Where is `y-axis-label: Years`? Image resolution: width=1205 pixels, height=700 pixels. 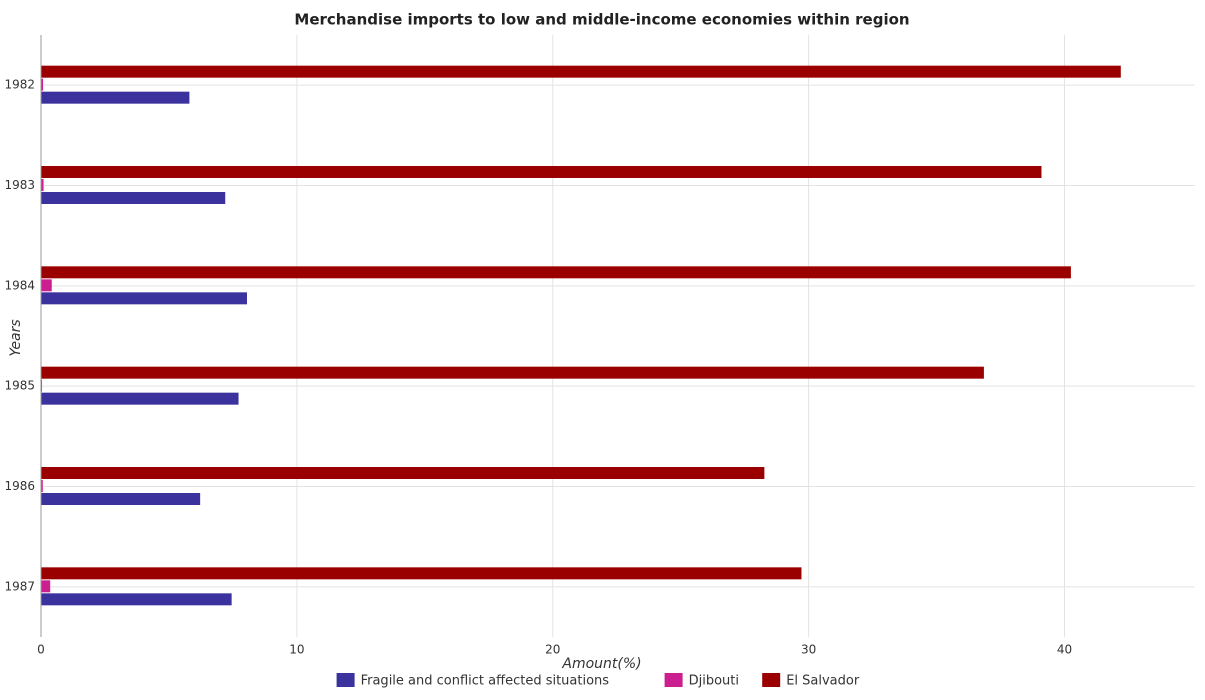
y-axis-label: Years is located at coordinates (16, 337).